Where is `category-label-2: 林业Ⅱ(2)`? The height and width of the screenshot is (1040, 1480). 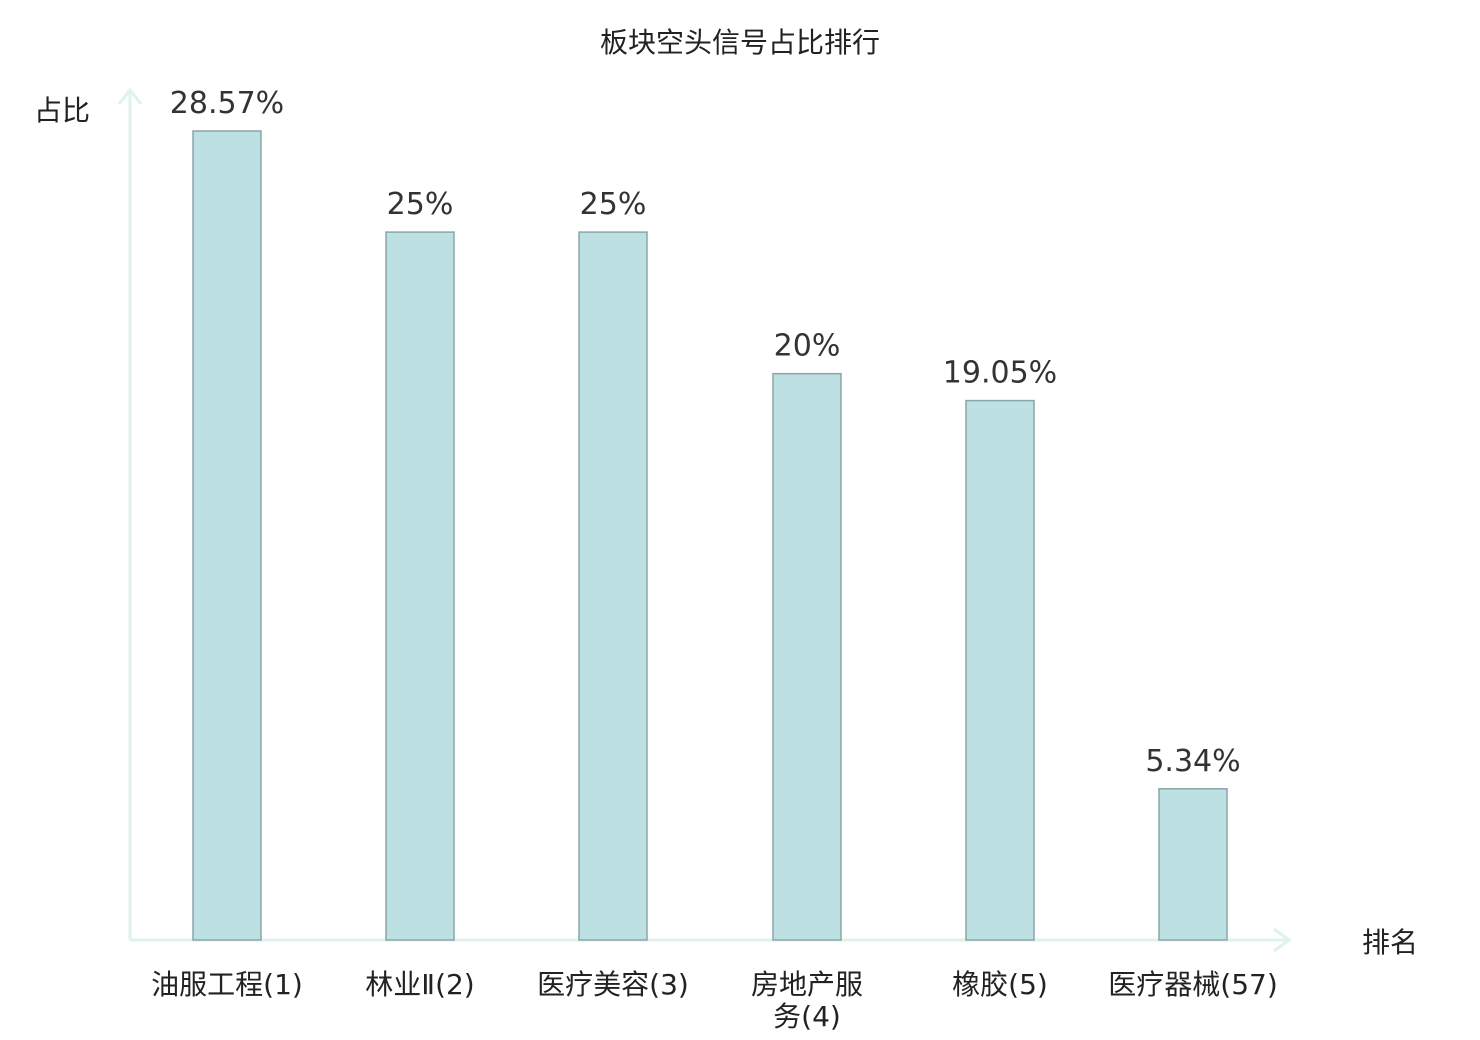 category-label-2: 林业Ⅱ(2) is located at coordinates (419, 984).